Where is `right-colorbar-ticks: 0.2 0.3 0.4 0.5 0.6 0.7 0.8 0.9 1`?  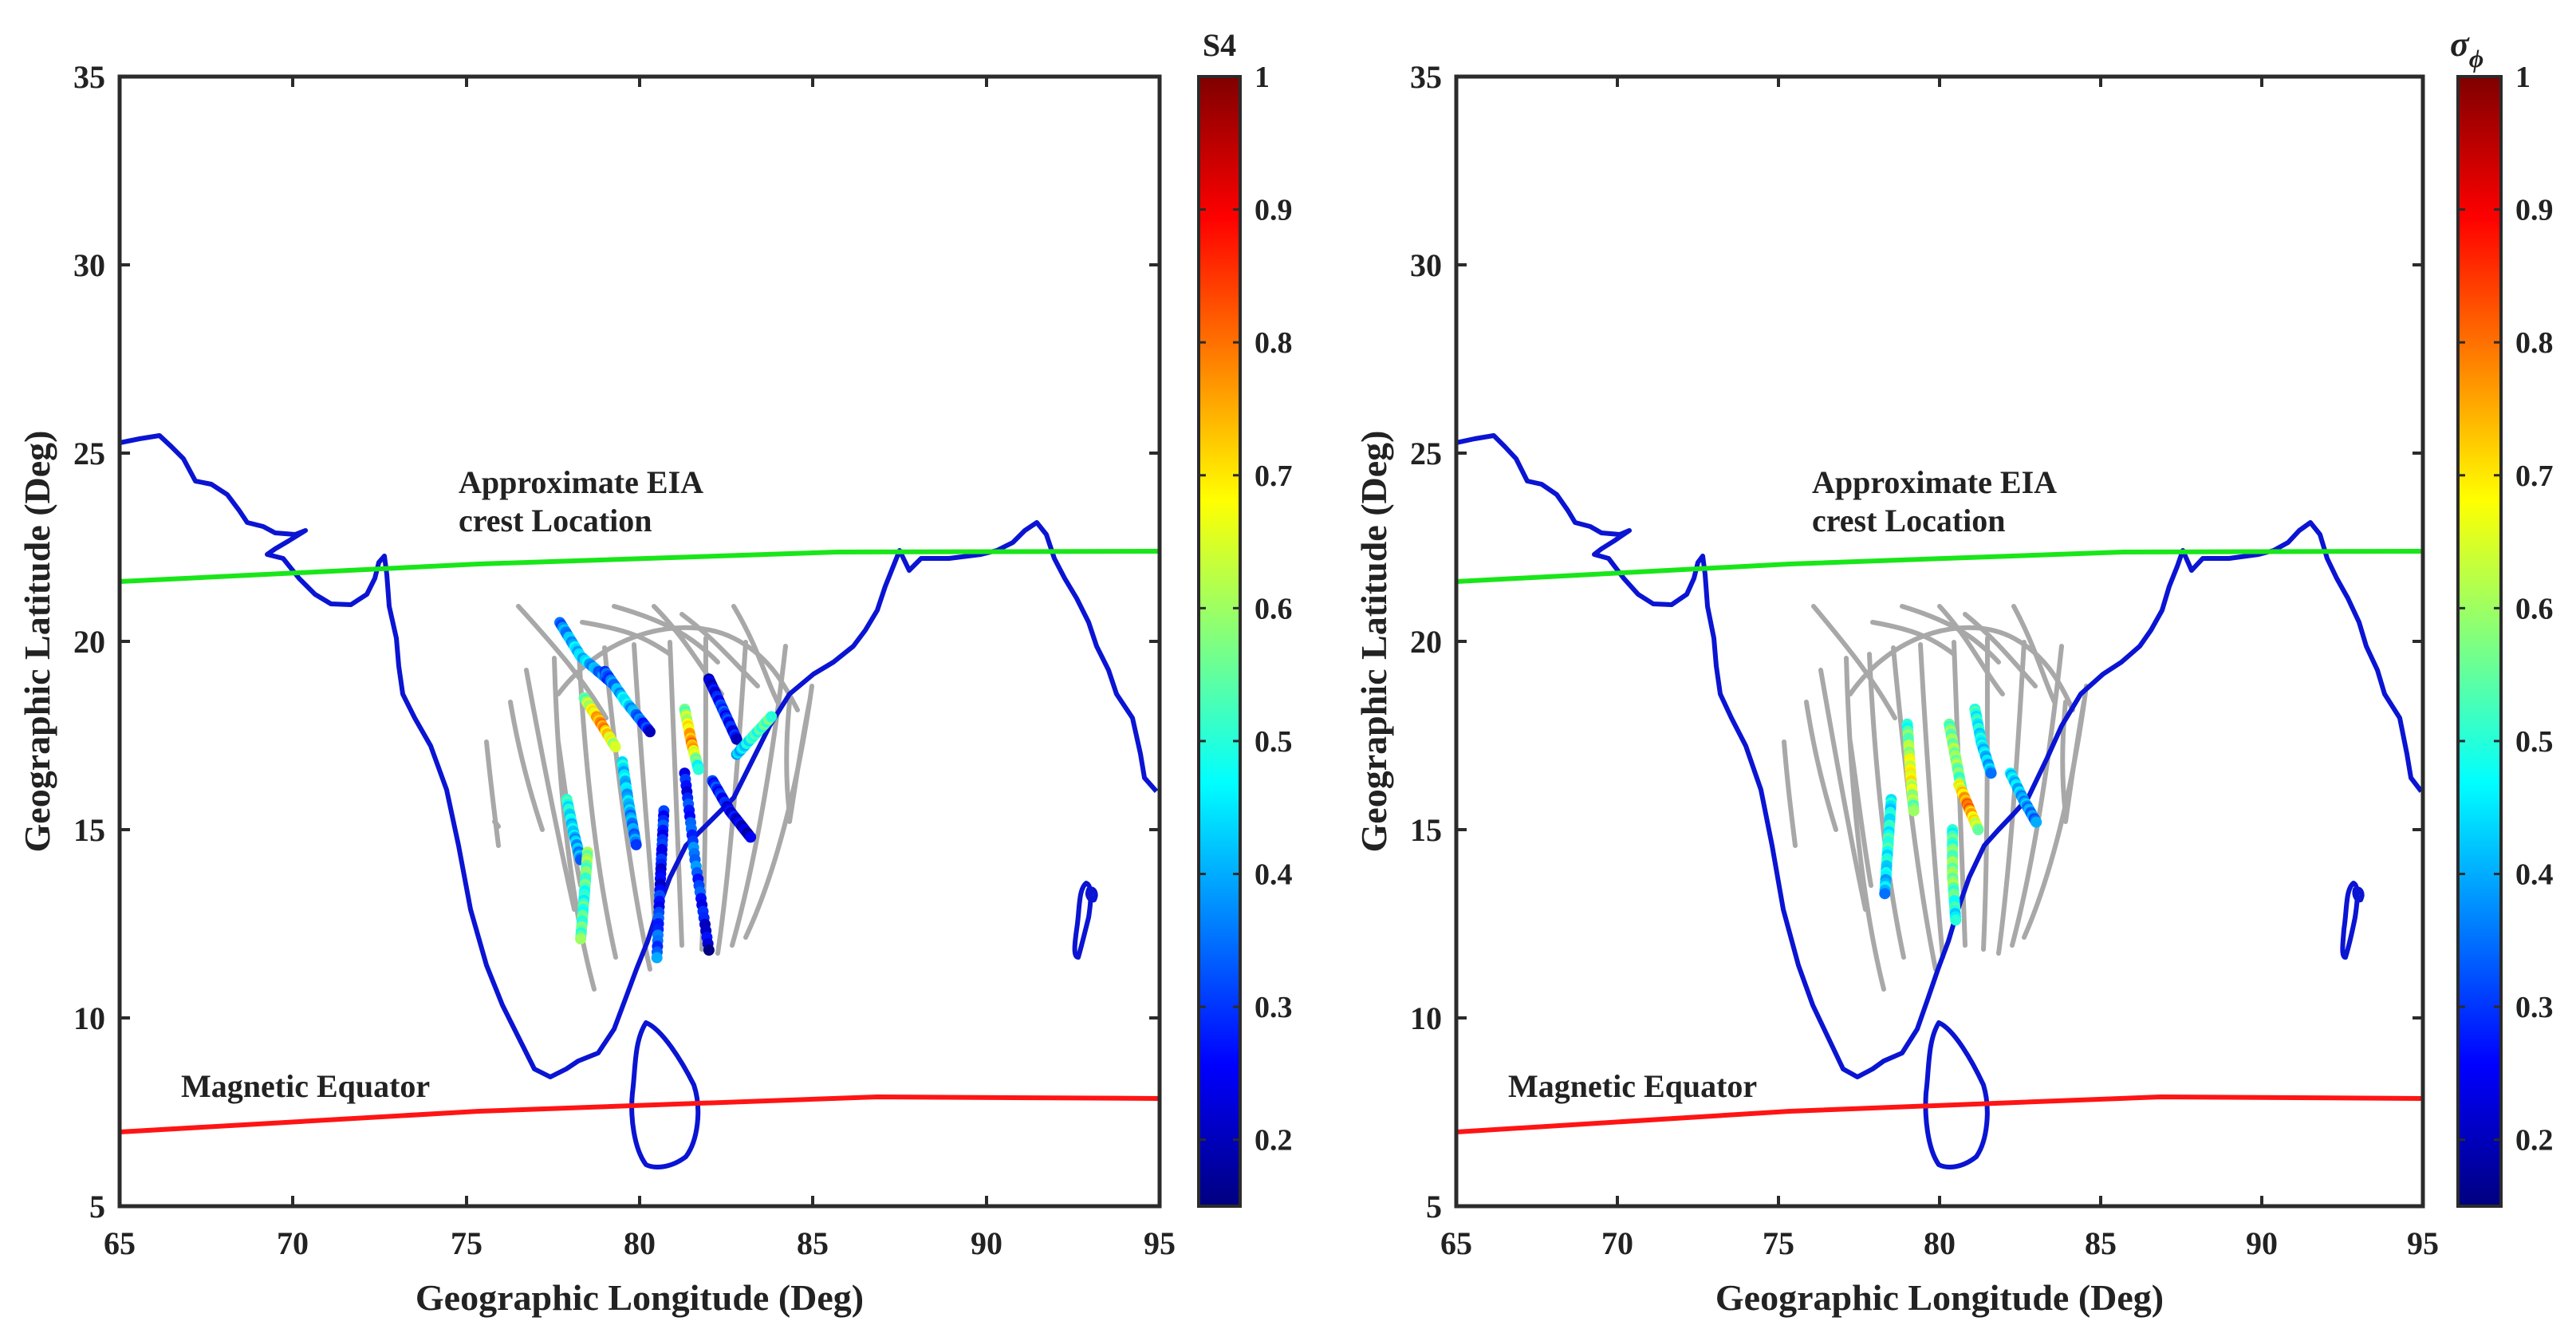 right-colorbar-ticks: 0.2 0.3 0.4 0.5 0.6 0.7 0.8 0.9 1 is located at coordinates (2506, 609).